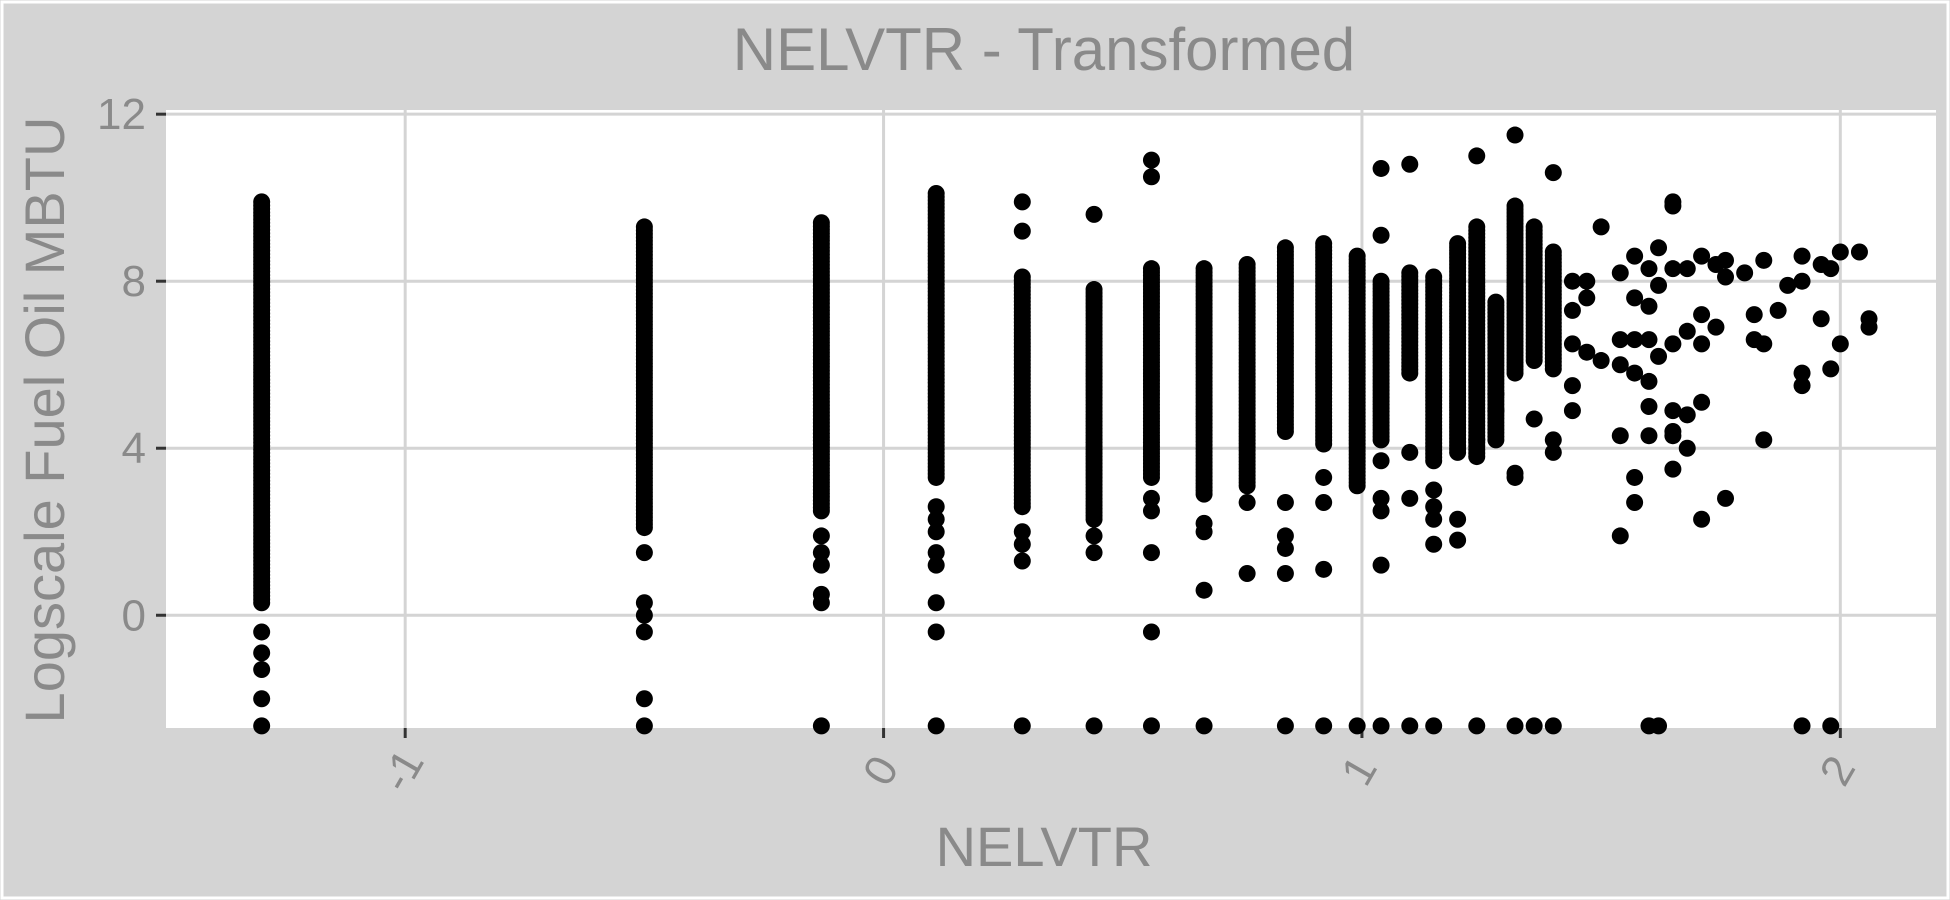  I want to click on y-tick-label: 4, so click(134, 448).